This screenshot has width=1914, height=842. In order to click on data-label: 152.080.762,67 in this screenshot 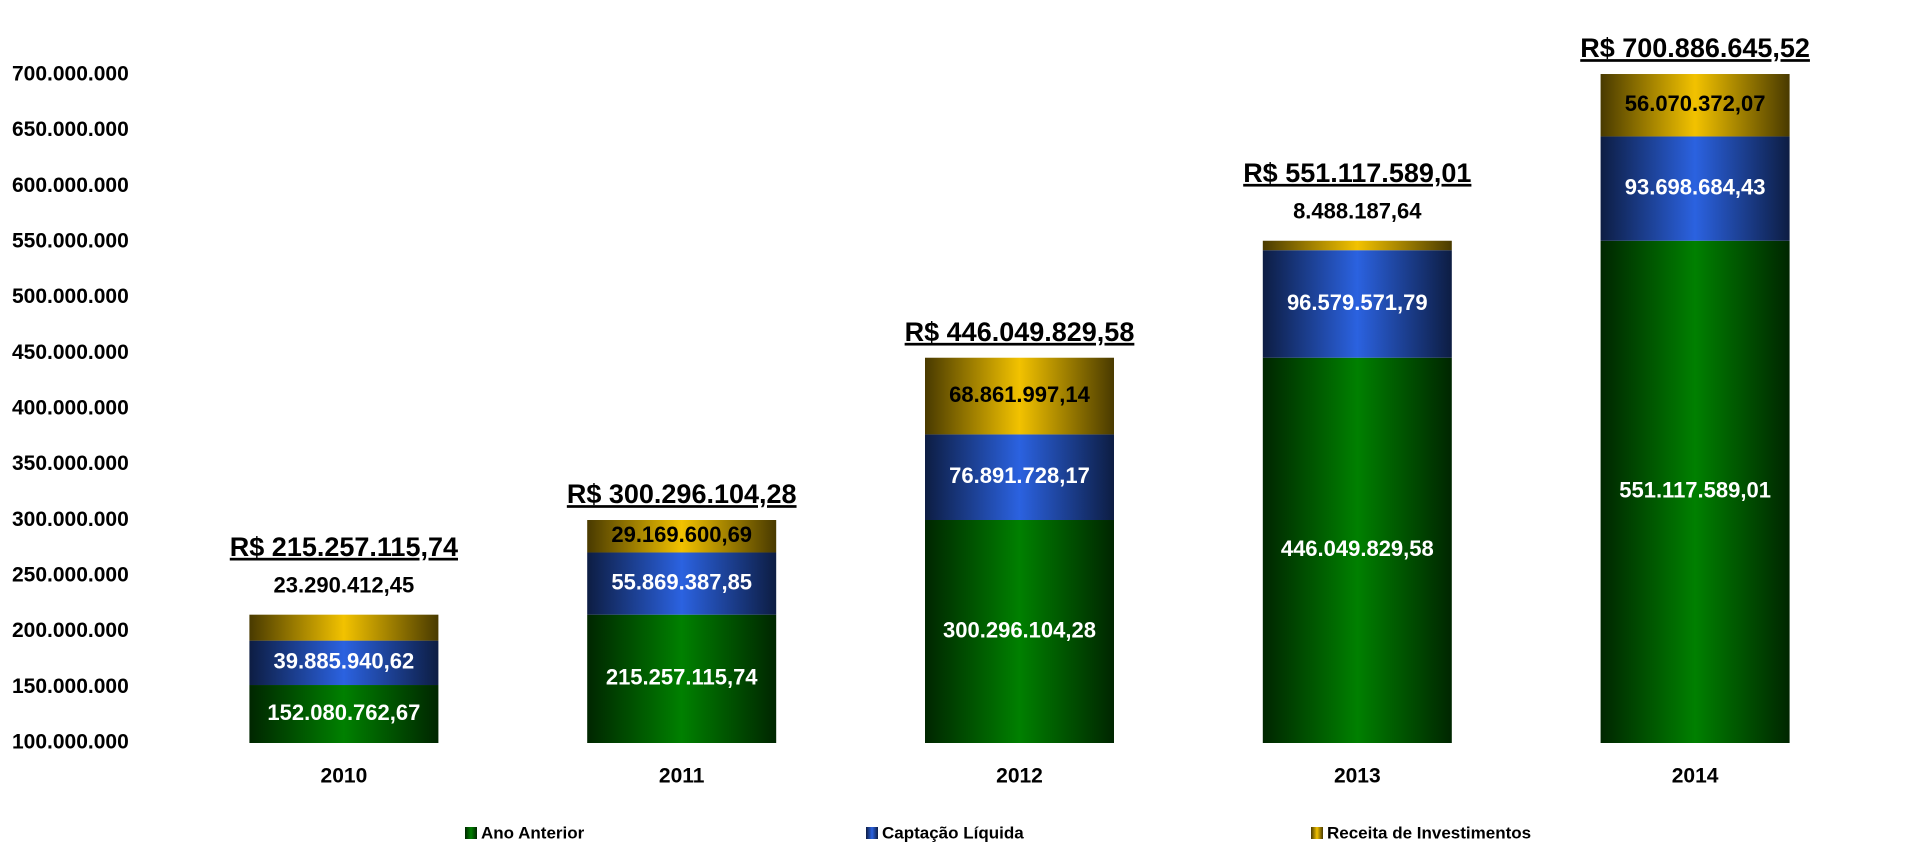, I will do `click(343, 712)`.